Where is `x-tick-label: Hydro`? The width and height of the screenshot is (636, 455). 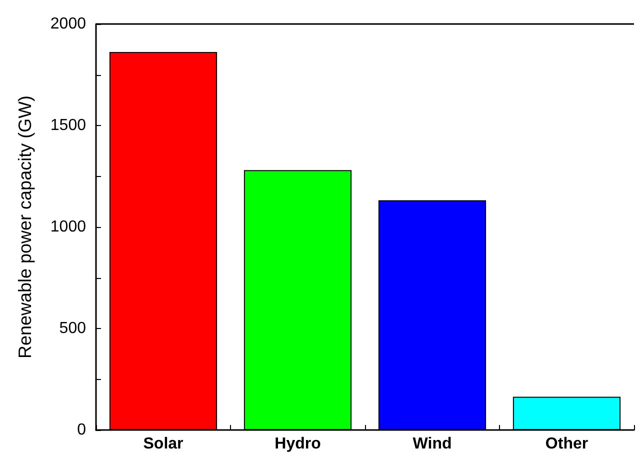
x-tick-label: Hydro is located at coordinates (298, 444).